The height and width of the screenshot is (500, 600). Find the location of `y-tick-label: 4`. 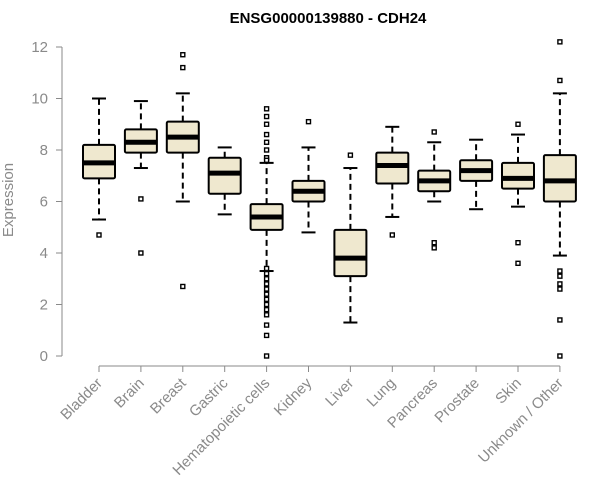

y-tick-label: 4 is located at coordinates (44, 253).